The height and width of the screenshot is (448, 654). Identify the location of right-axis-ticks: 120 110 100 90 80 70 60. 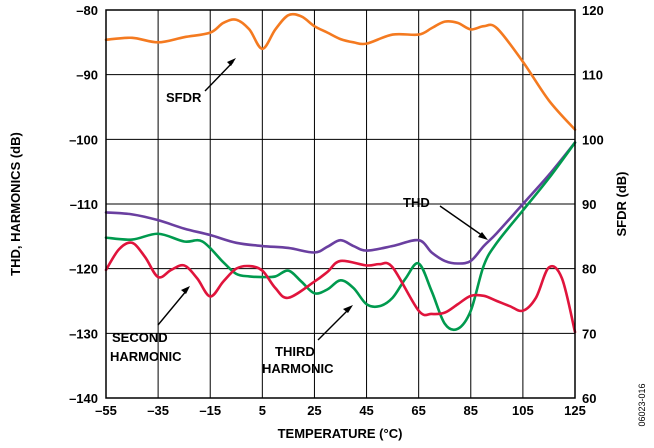
(593, 204).